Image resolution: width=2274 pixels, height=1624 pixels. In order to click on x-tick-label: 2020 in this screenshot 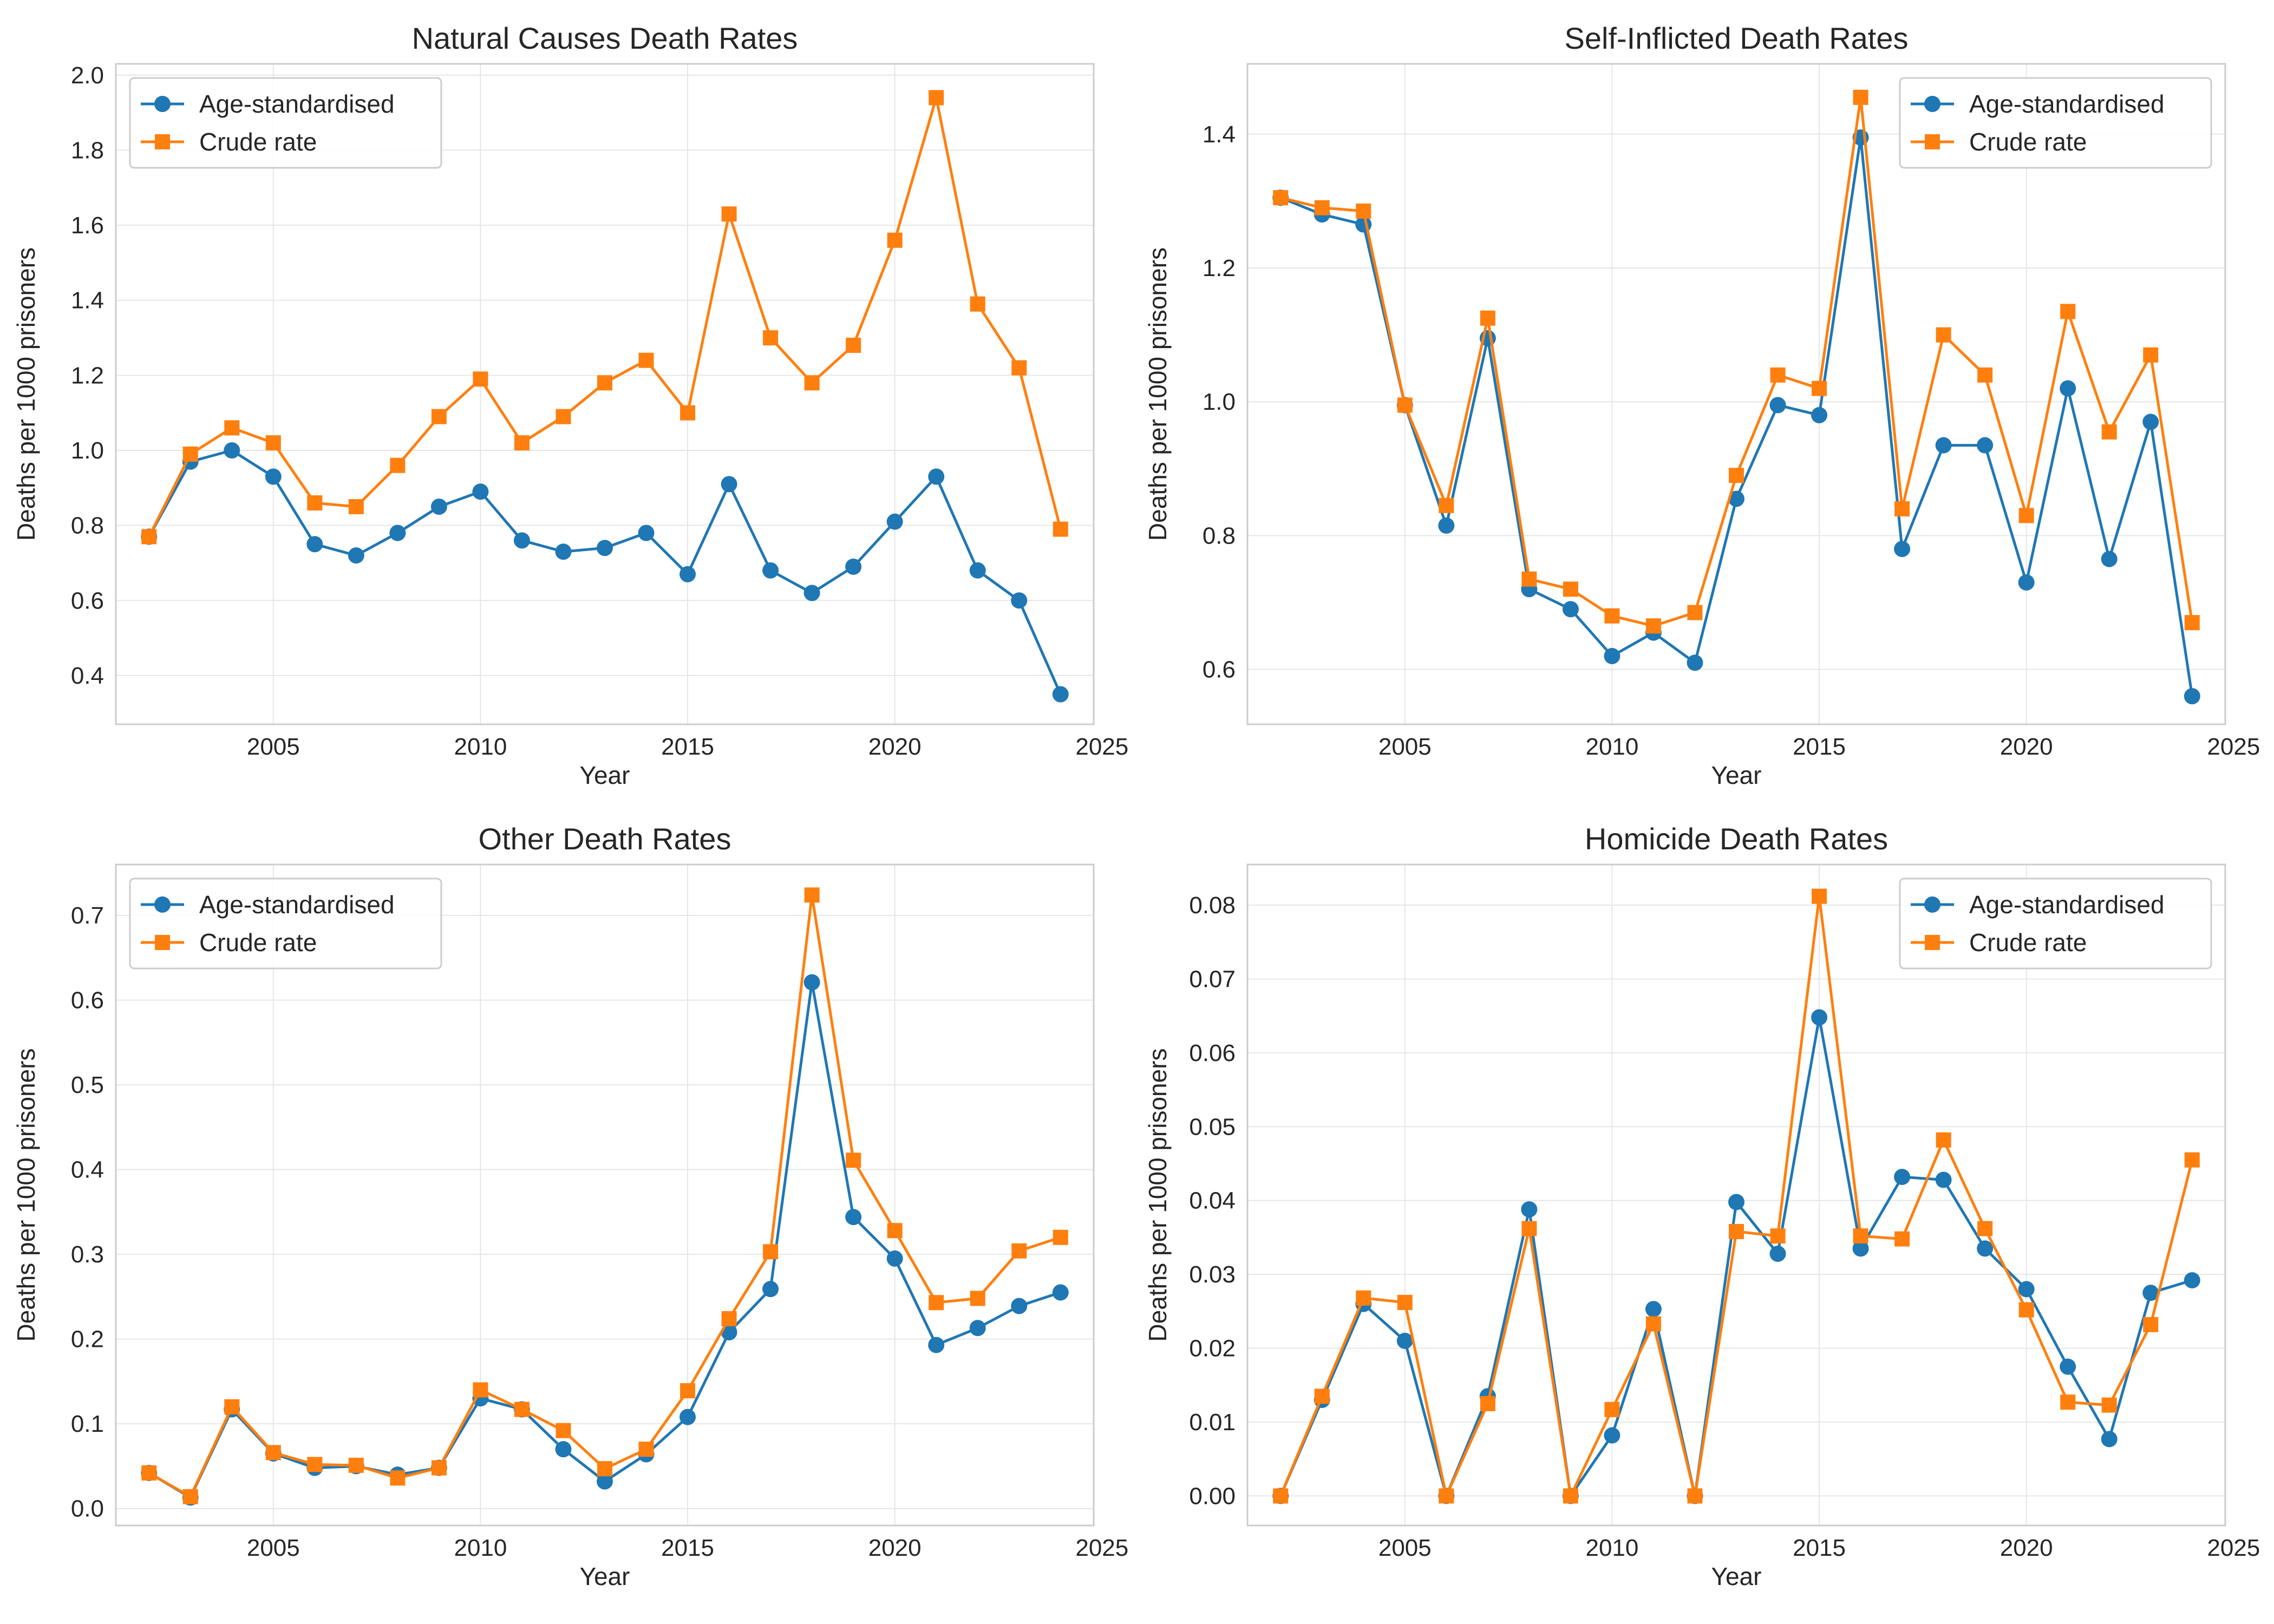, I will do `click(2027, 747)`.